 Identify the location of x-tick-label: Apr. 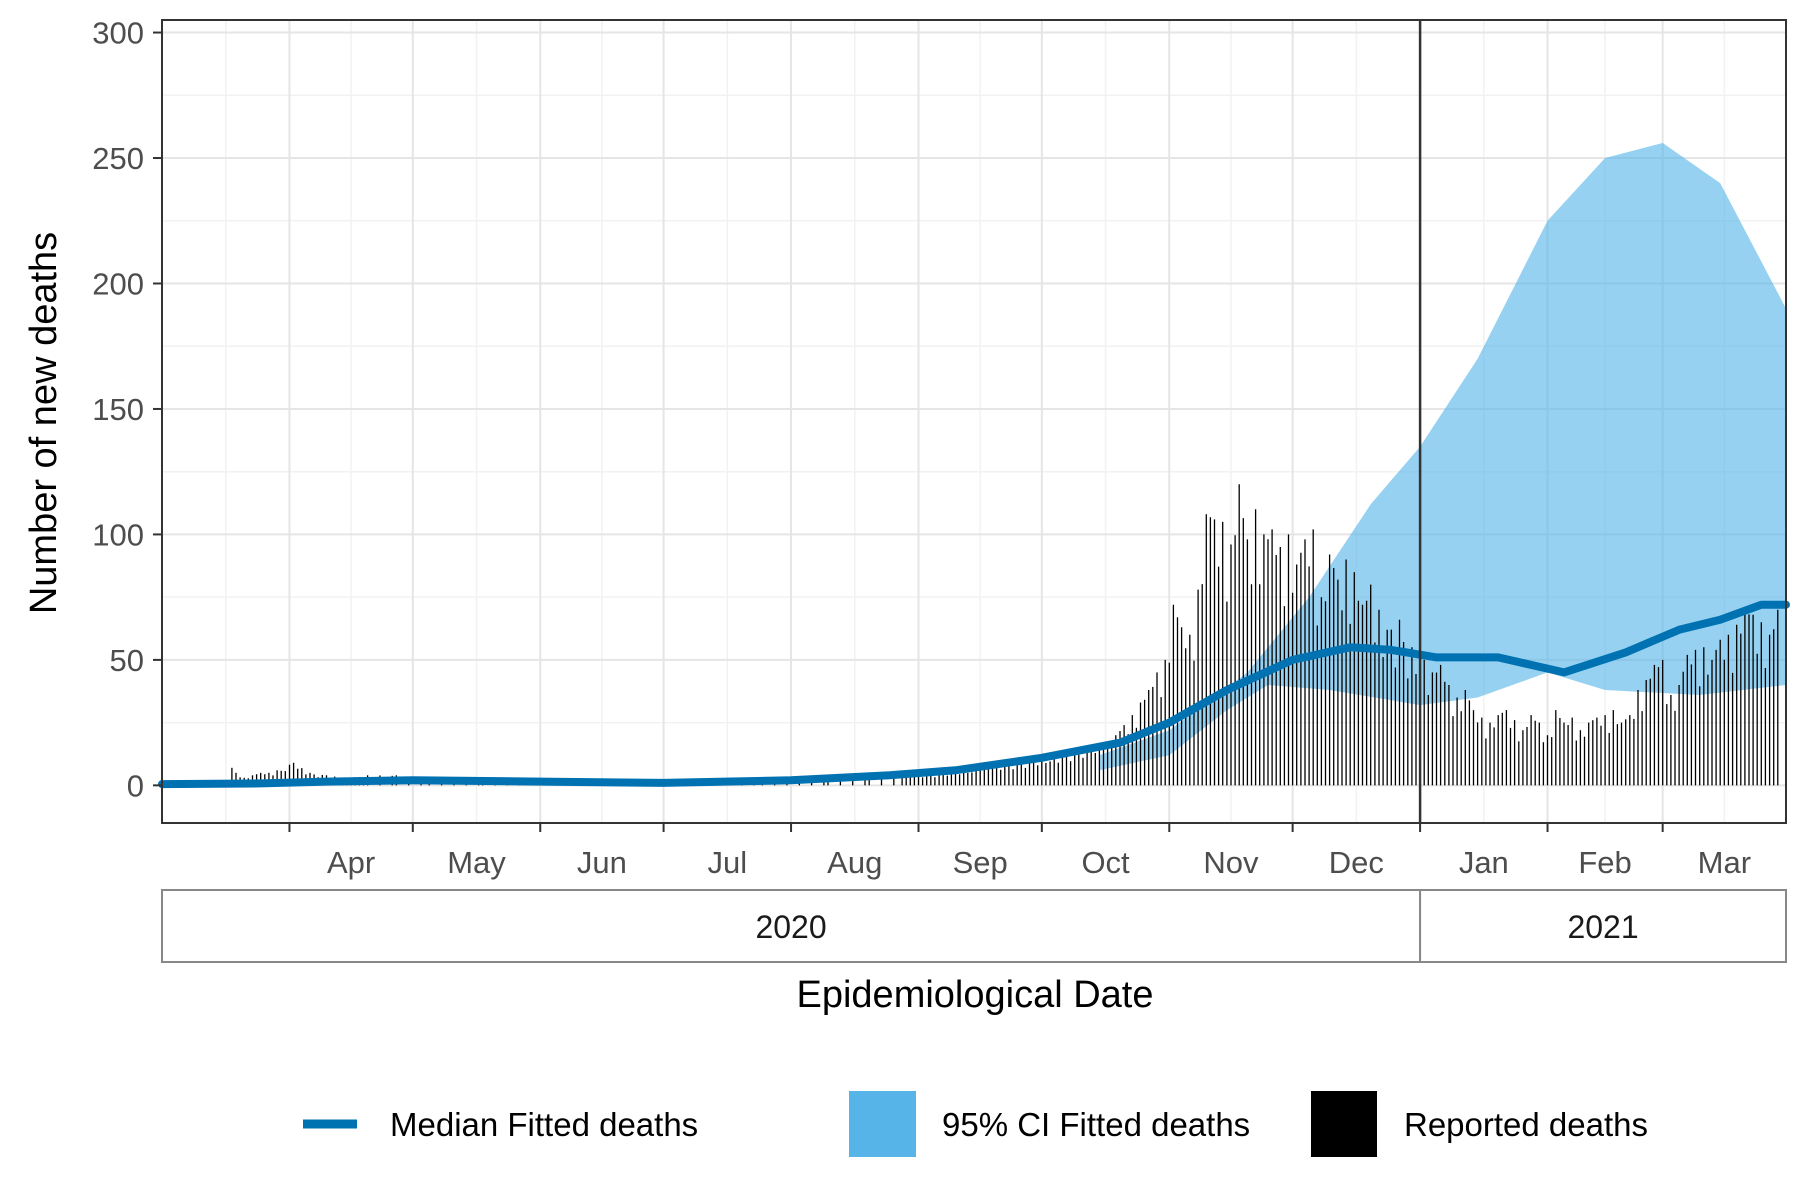
(351, 862).